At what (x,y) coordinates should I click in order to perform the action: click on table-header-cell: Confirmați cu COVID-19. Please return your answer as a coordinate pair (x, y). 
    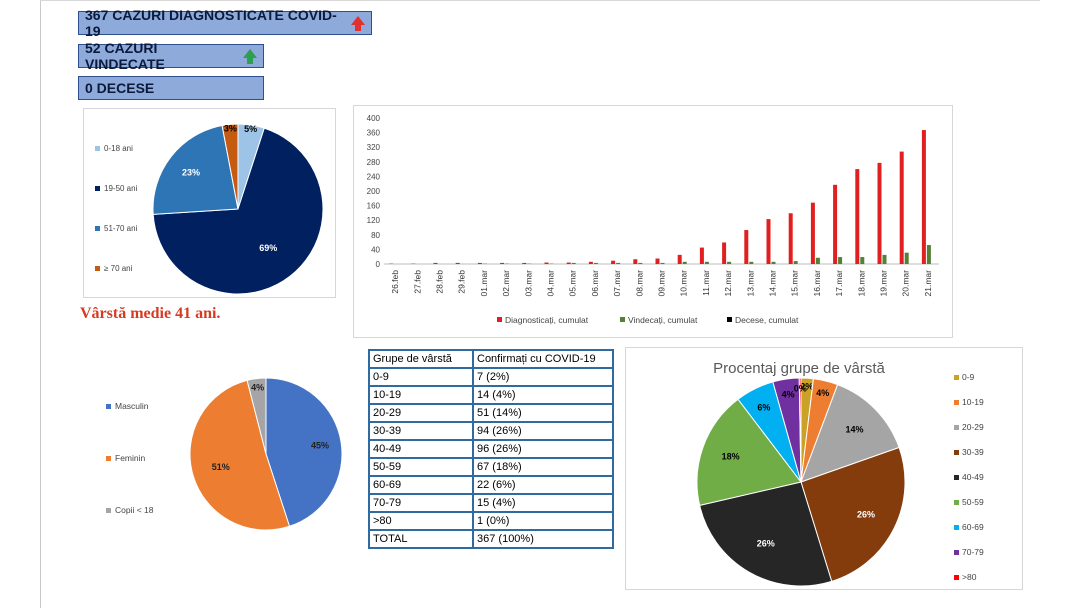
    Looking at the image, I should click on (543, 359).